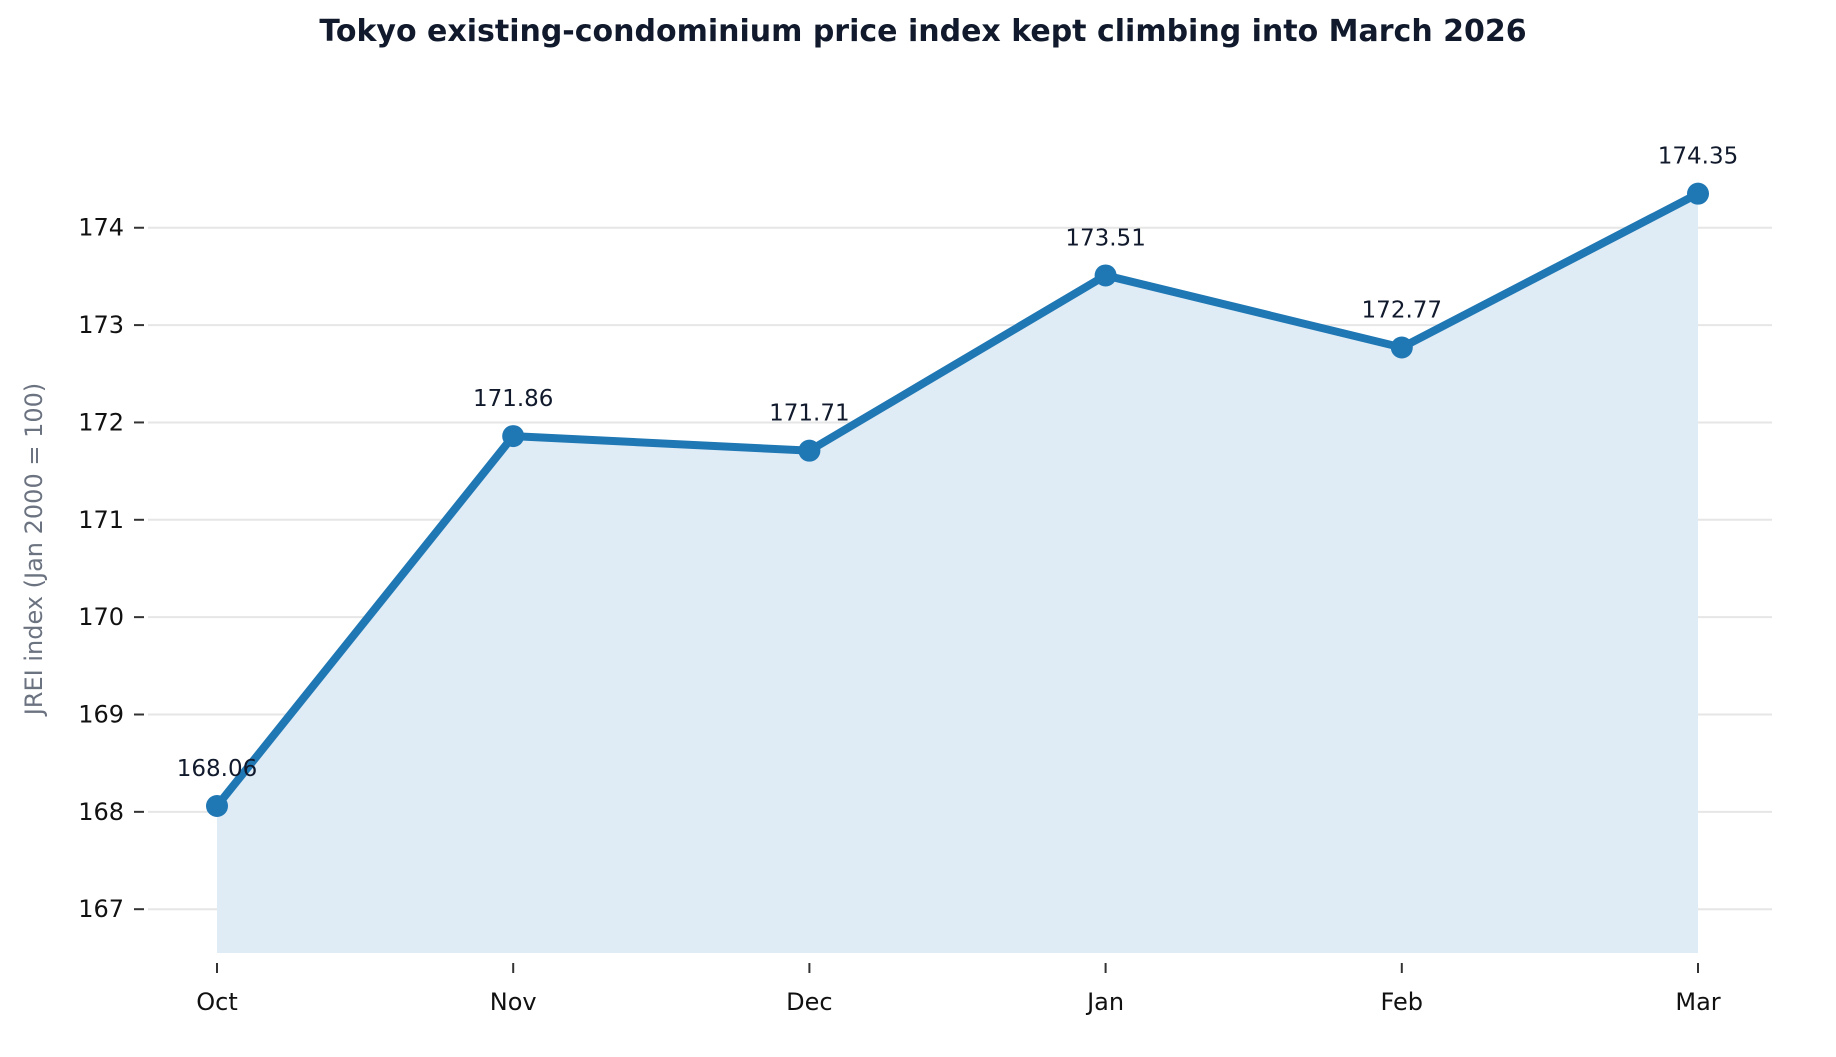 The image size is (1836, 1057). I want to click on y-tick-label: 169, so click(101, 714).